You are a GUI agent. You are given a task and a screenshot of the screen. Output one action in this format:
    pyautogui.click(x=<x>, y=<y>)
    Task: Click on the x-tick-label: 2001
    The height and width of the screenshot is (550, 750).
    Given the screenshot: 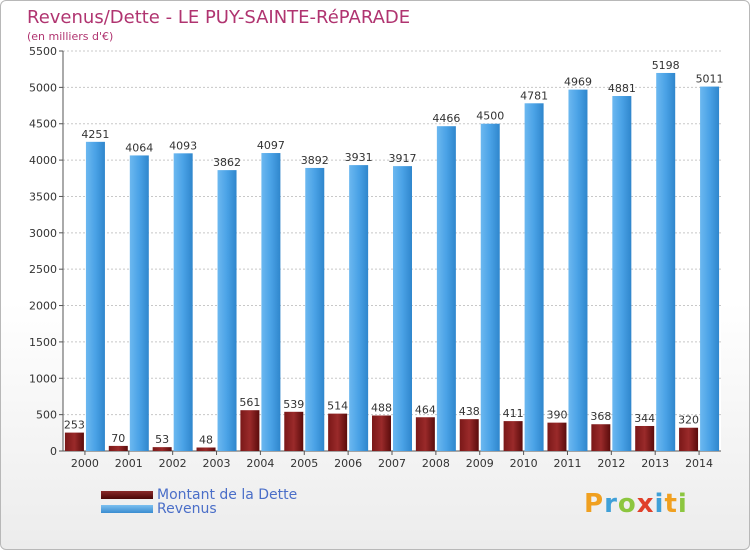 What is the action you would take?
    pyautogui.click(x=129, y=463)
    